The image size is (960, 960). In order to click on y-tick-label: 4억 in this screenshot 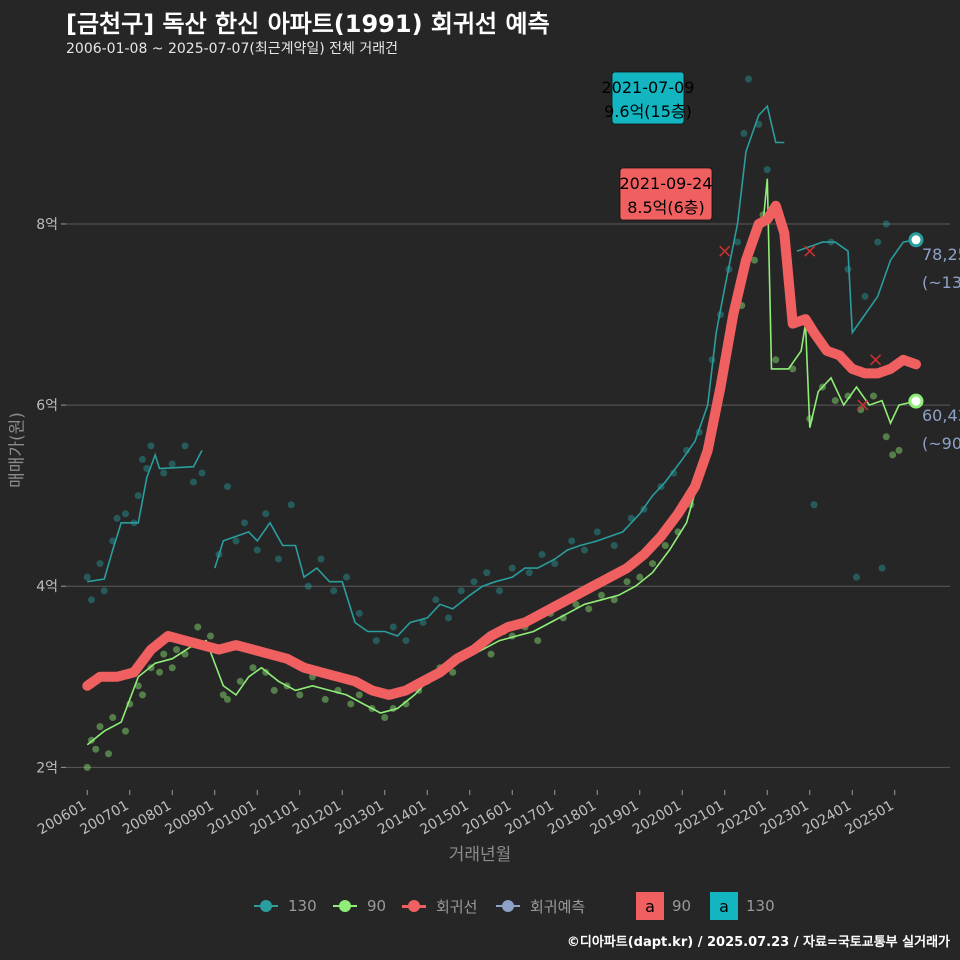, I will do `click(47, 587)`.